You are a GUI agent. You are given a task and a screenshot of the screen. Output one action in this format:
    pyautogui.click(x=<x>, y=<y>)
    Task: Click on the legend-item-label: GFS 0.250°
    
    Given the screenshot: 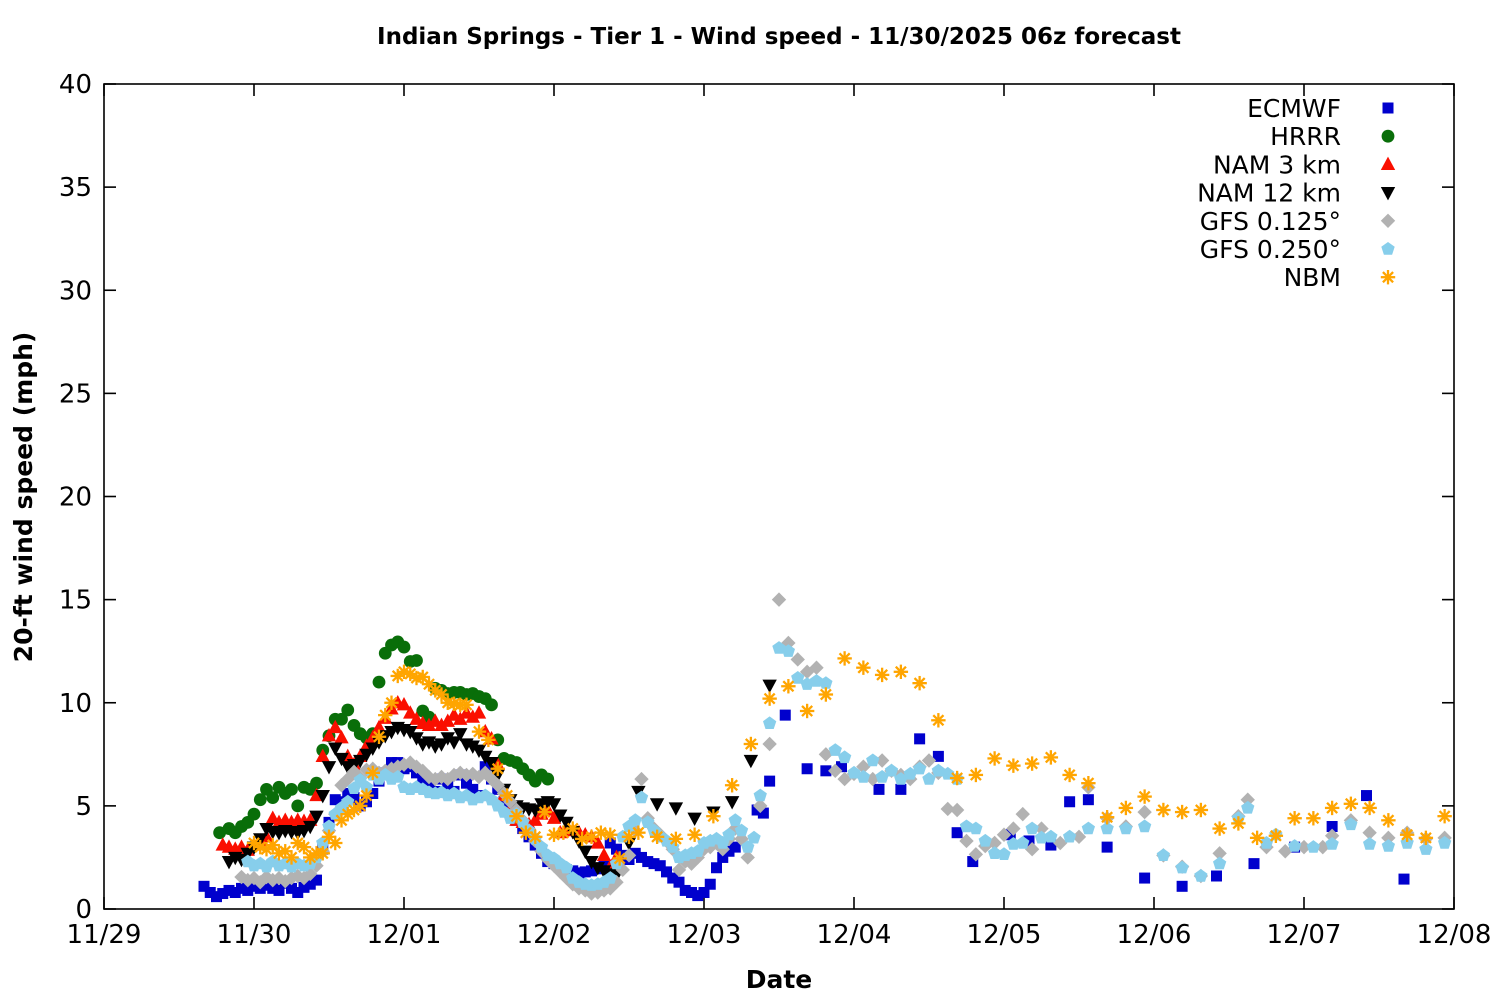 What is the action you would take?
    pyautogui.click(x=1270, y=249)
    